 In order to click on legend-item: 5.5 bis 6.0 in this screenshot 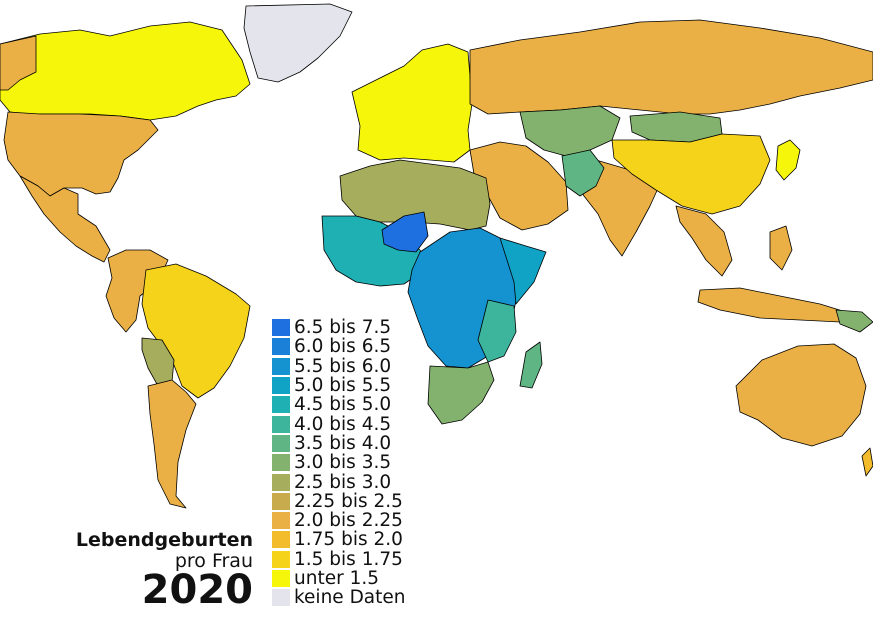, I will do `click(339, 366)`.